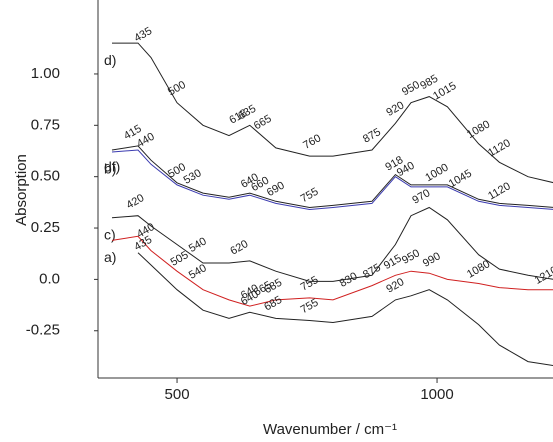 The image size is (553, 442). I want to click on y-tick-label: 0.0, so click(49, 278).